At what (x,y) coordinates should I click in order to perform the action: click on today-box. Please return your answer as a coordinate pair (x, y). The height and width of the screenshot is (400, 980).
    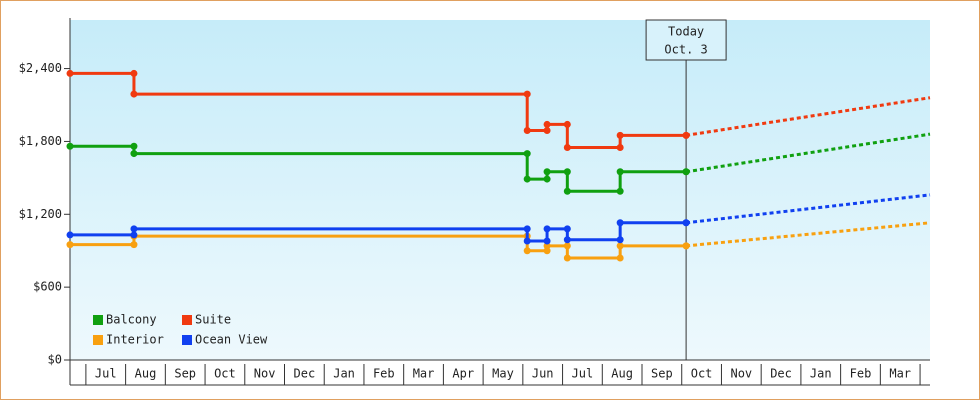
    Looking at the image, I should click on (686, 40).